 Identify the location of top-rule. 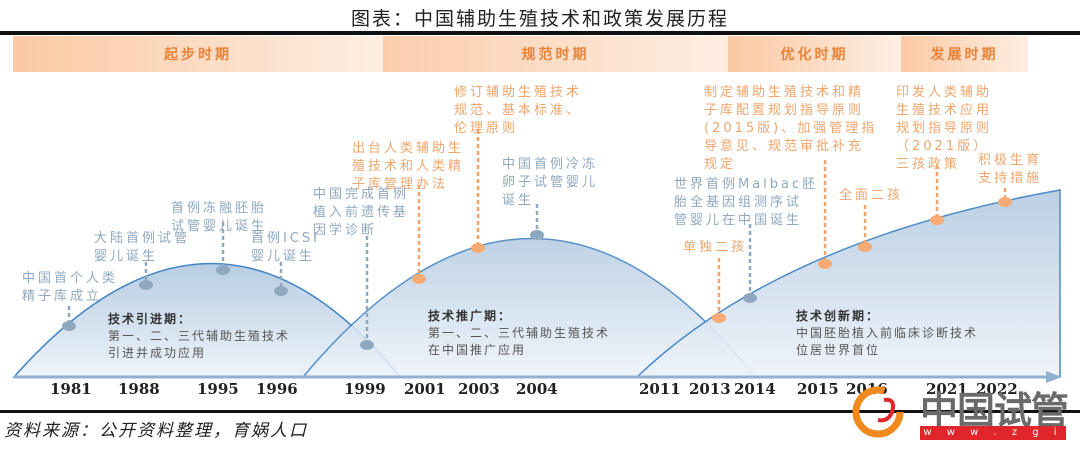
(540, 33).